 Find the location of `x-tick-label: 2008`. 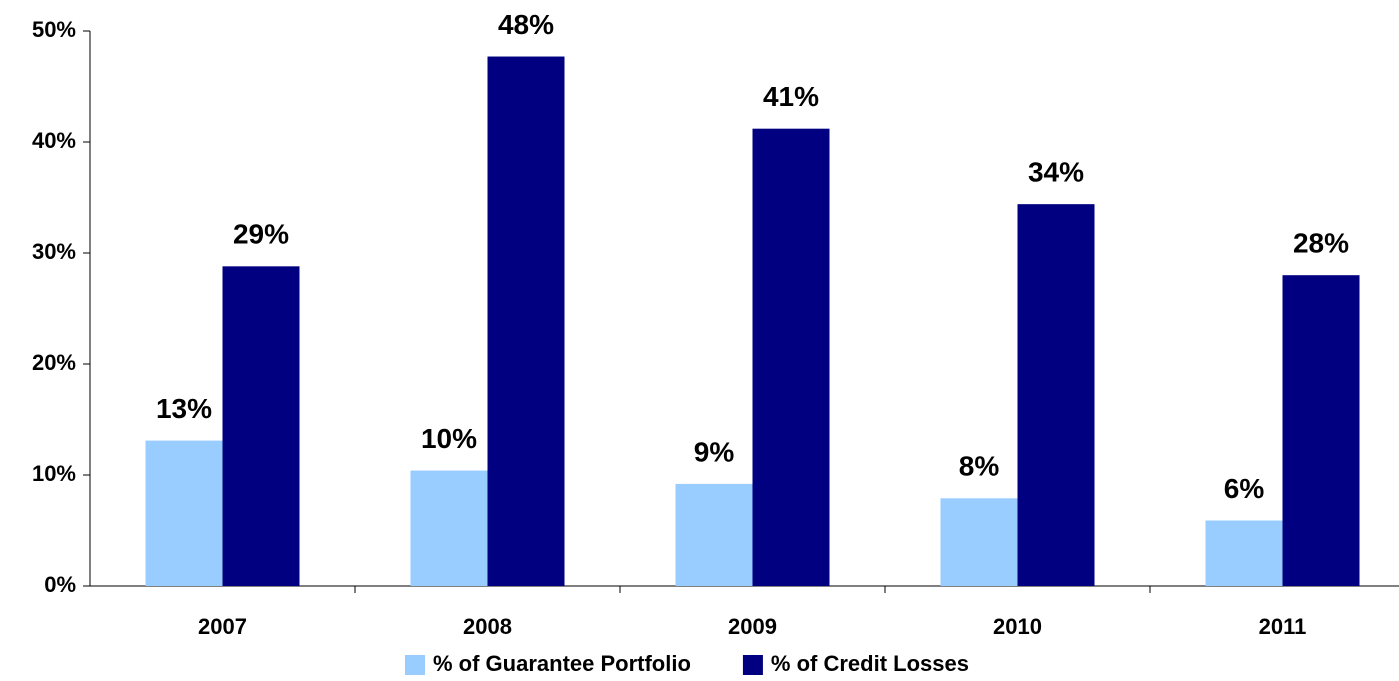

x-tick-label: 2008 is located at coordinates (487, 626).